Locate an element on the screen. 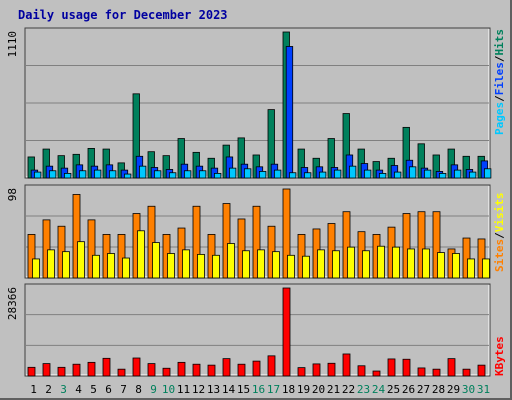 This screenshot has height=400, width=512. legend-item-pages: Pages is located at coordinates (499, 118).